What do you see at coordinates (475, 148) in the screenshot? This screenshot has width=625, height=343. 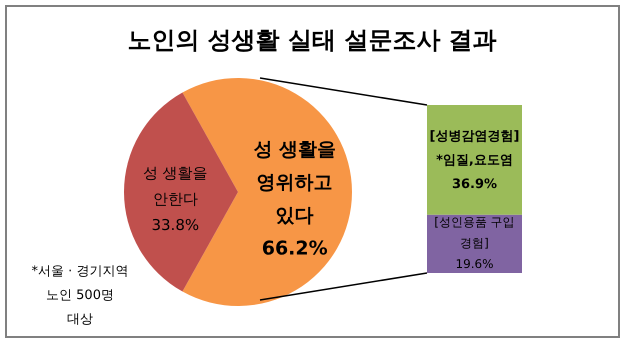 I see `series-label: [성병감염경험] *임질,요도염` at bounding box center [475, 148].